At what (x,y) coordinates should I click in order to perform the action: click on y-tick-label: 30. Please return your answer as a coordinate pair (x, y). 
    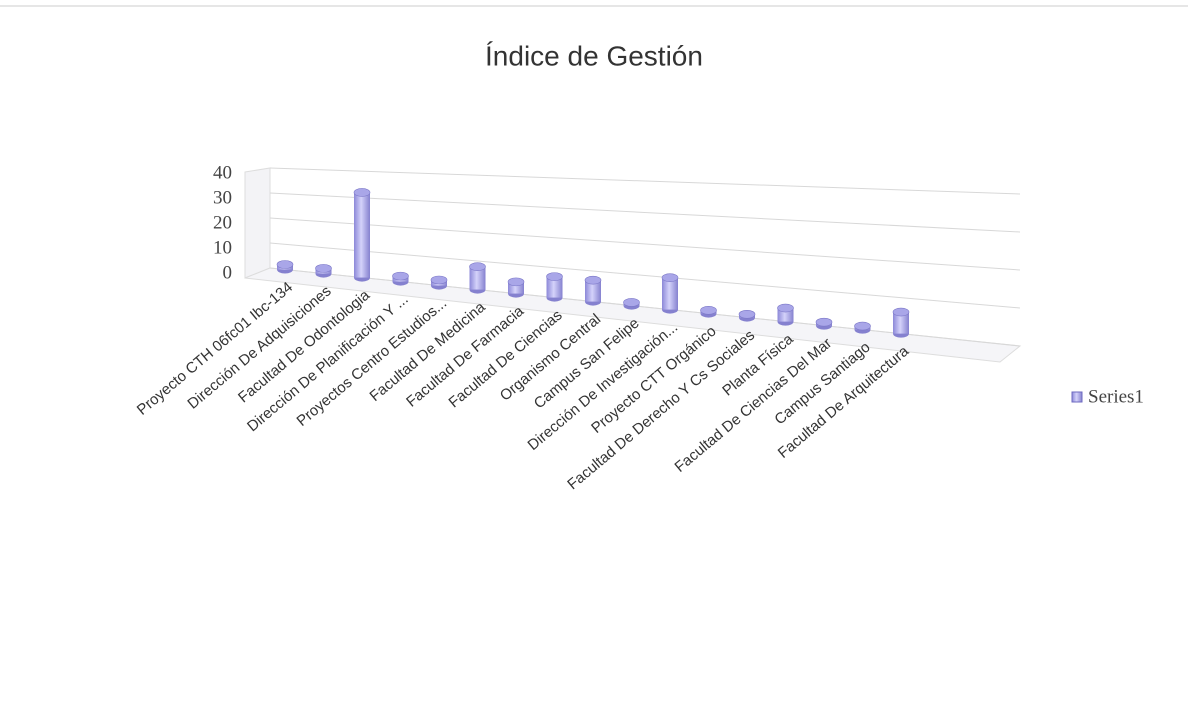
    Looking at the image, I should click on (222, 197).